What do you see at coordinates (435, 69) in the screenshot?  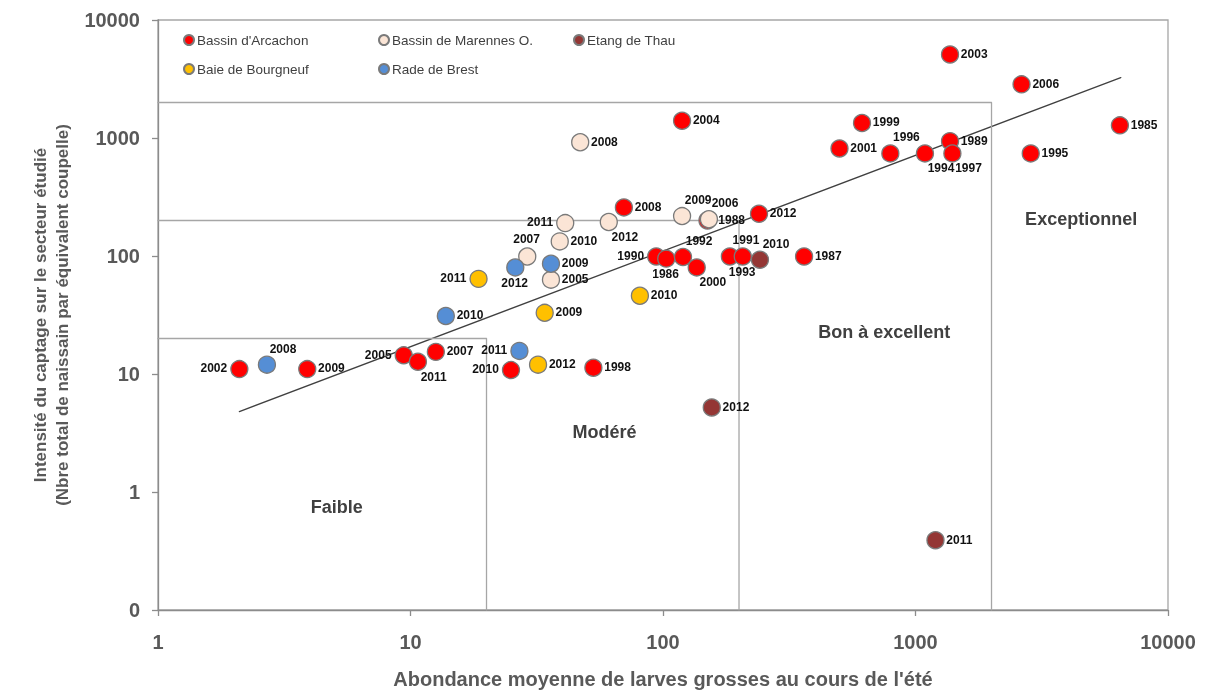 I see `legend-label: Rade de Brest` at bounding box center [435, 69].